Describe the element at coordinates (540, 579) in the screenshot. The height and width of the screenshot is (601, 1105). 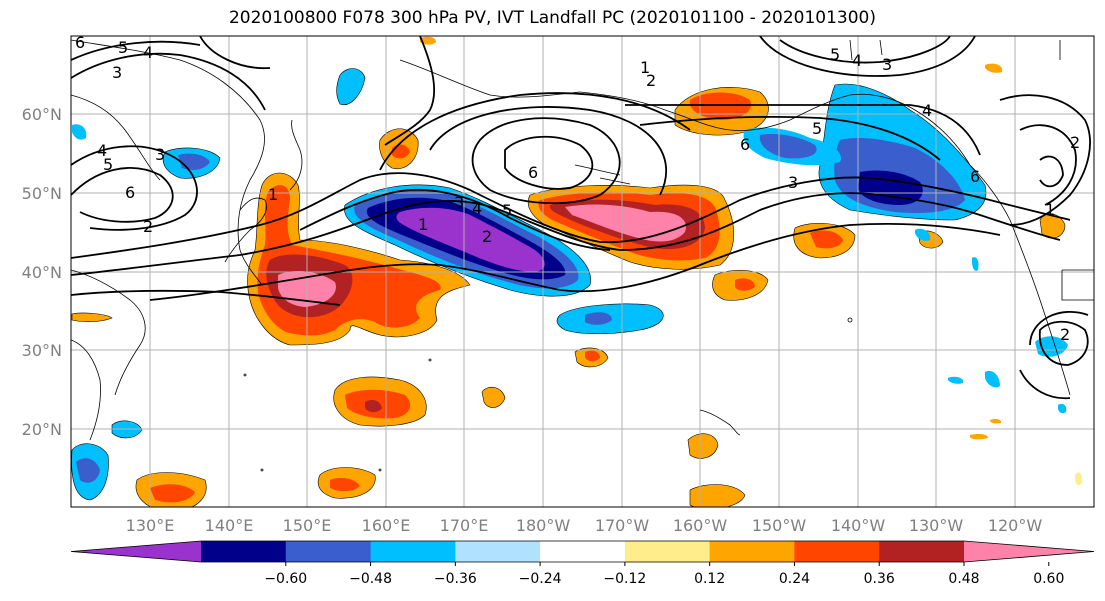
I see `colorbar-tick-label: −0.24` at that location.